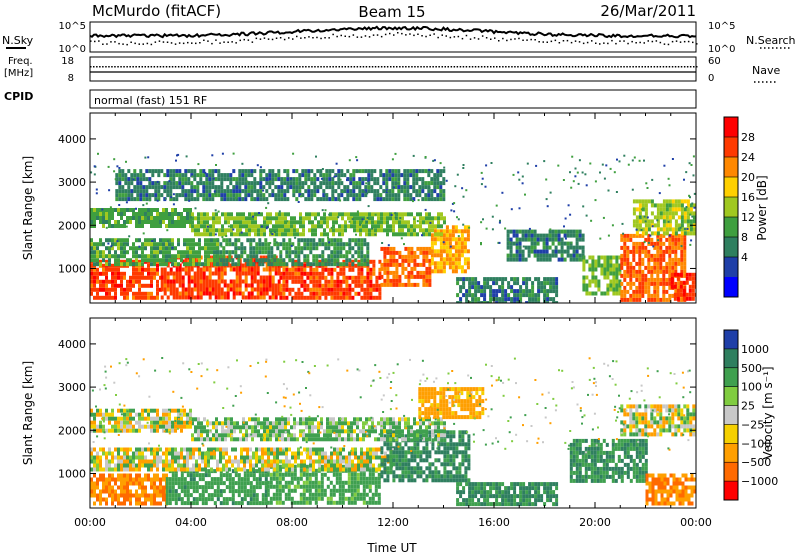  I want to click on nsearch-point, so click(668, 44).